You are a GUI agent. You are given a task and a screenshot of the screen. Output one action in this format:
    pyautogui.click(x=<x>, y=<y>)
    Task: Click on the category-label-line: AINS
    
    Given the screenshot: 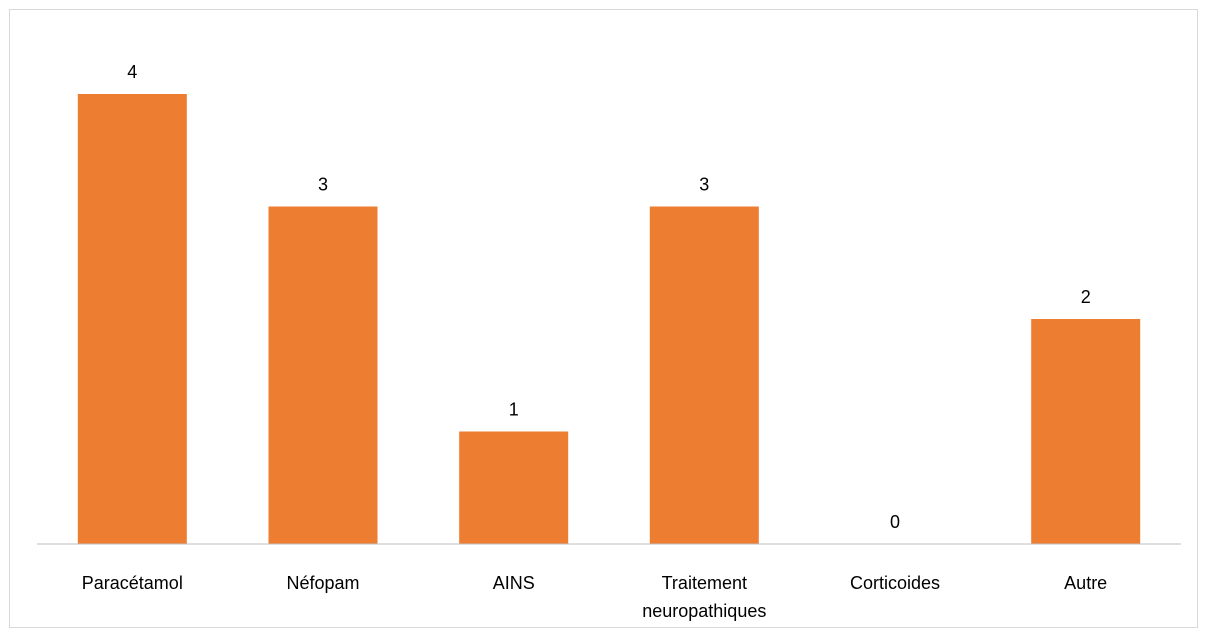 What is the action you would take?
    pyautogui.click(x=514, y=583)
    